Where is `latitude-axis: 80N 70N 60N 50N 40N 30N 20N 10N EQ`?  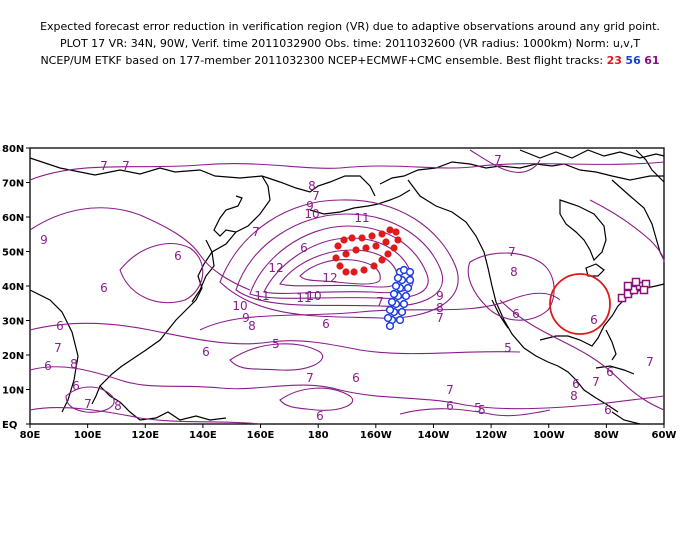 latitude-axis: 80N 70N 60N 50N 40N 30N 20N 10N EQ is located at coordinates (16, 287).